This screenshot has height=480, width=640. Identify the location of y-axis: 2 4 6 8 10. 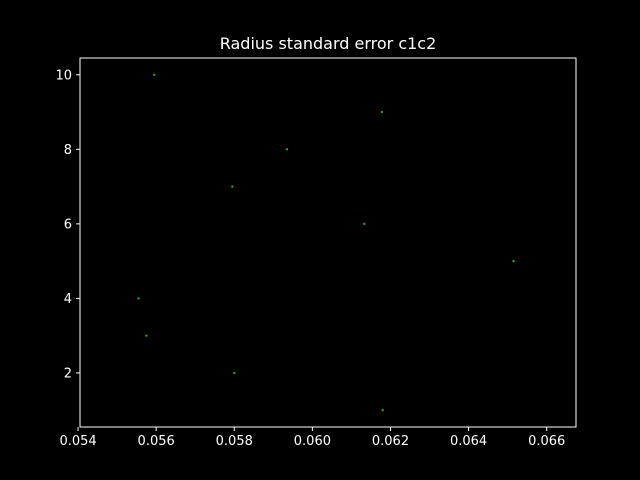
(67, 224).